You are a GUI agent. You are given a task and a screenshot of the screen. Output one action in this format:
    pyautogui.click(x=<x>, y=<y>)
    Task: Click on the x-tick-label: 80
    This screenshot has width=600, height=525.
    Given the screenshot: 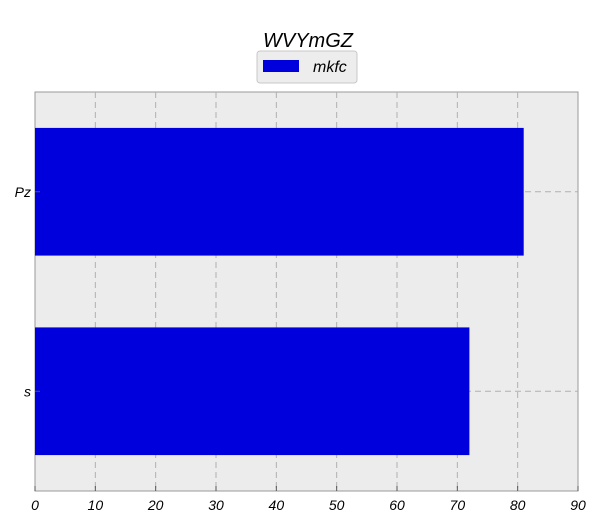 What is the action you would take?
    pyautogui.click(x=518, y=505)
    